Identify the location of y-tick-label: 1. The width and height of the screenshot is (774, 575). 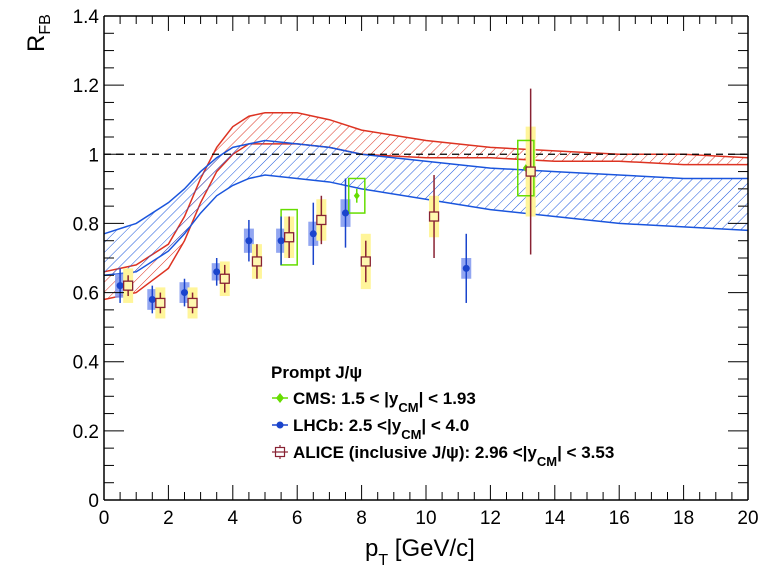
(93, 155).